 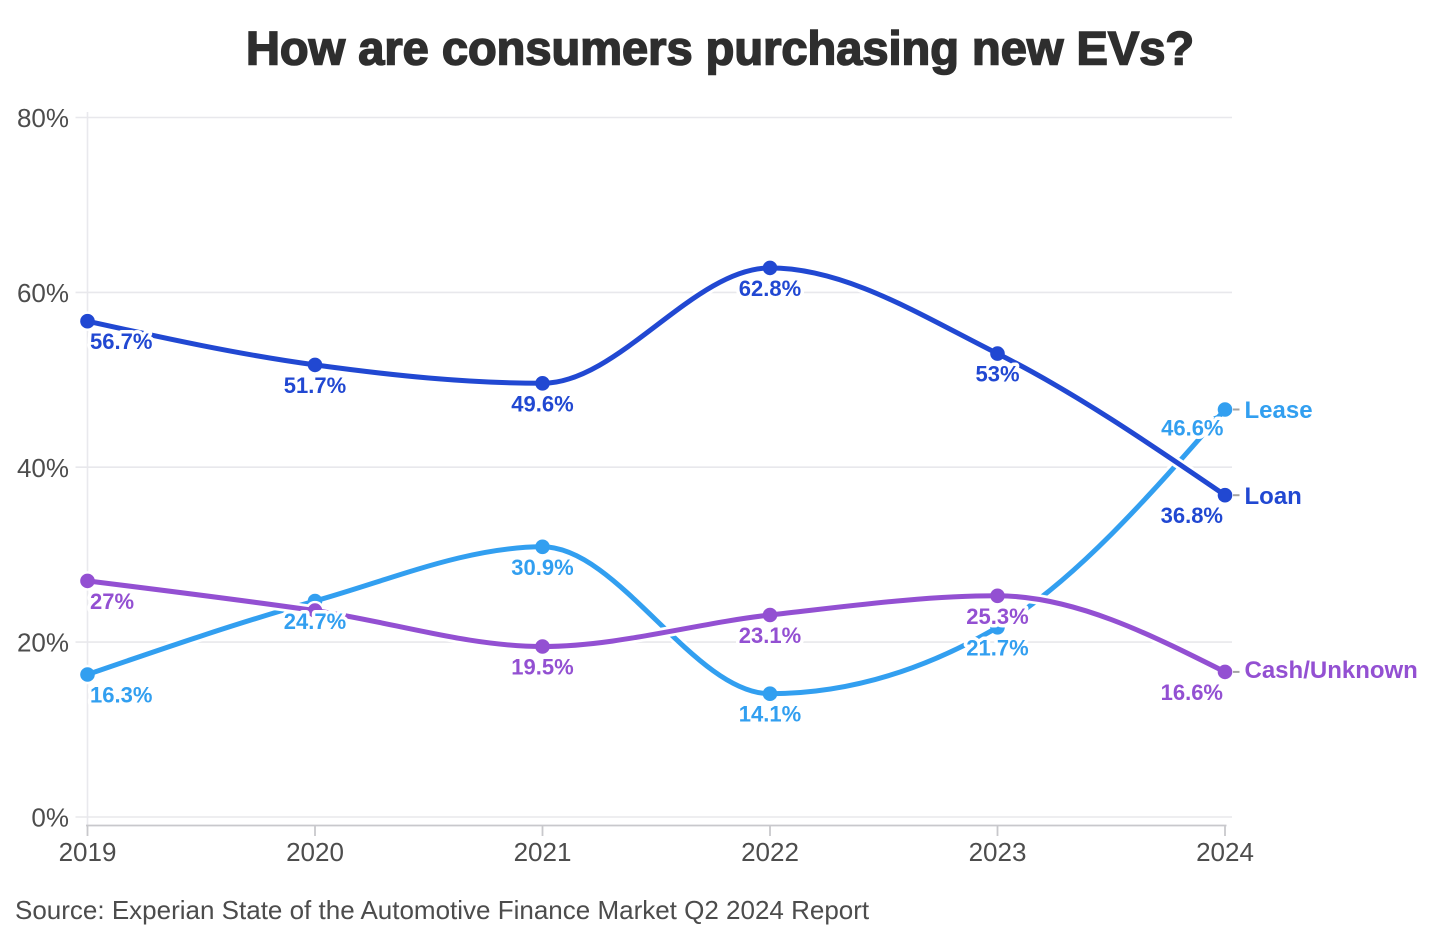 I want to click on svg-text: 46.6%, so click(x=1192, y=428).